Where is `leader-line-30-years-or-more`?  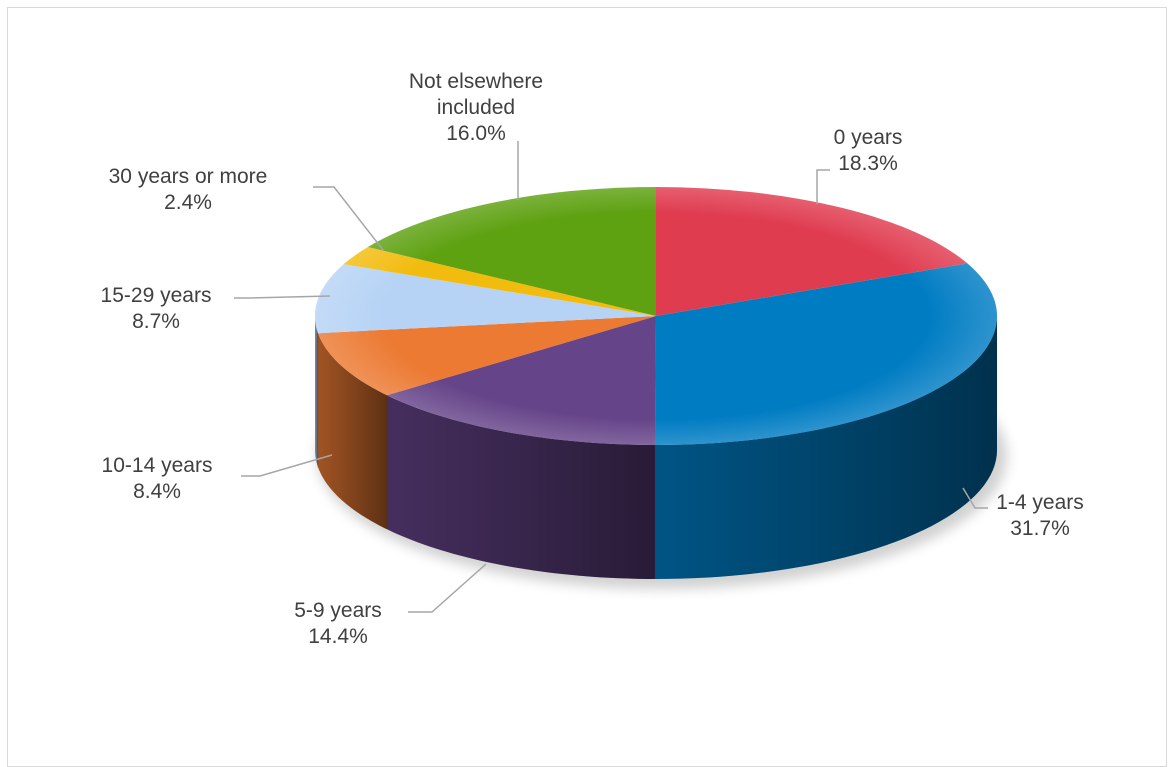
leader-line-30-years-or-more is located at coordinates (348, 218).